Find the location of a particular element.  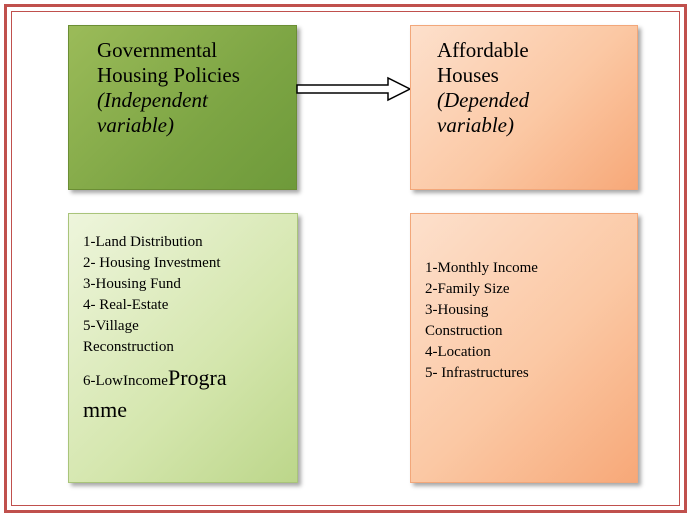

list-item: 4- Real-Estate is located at coordinates (126, 305).